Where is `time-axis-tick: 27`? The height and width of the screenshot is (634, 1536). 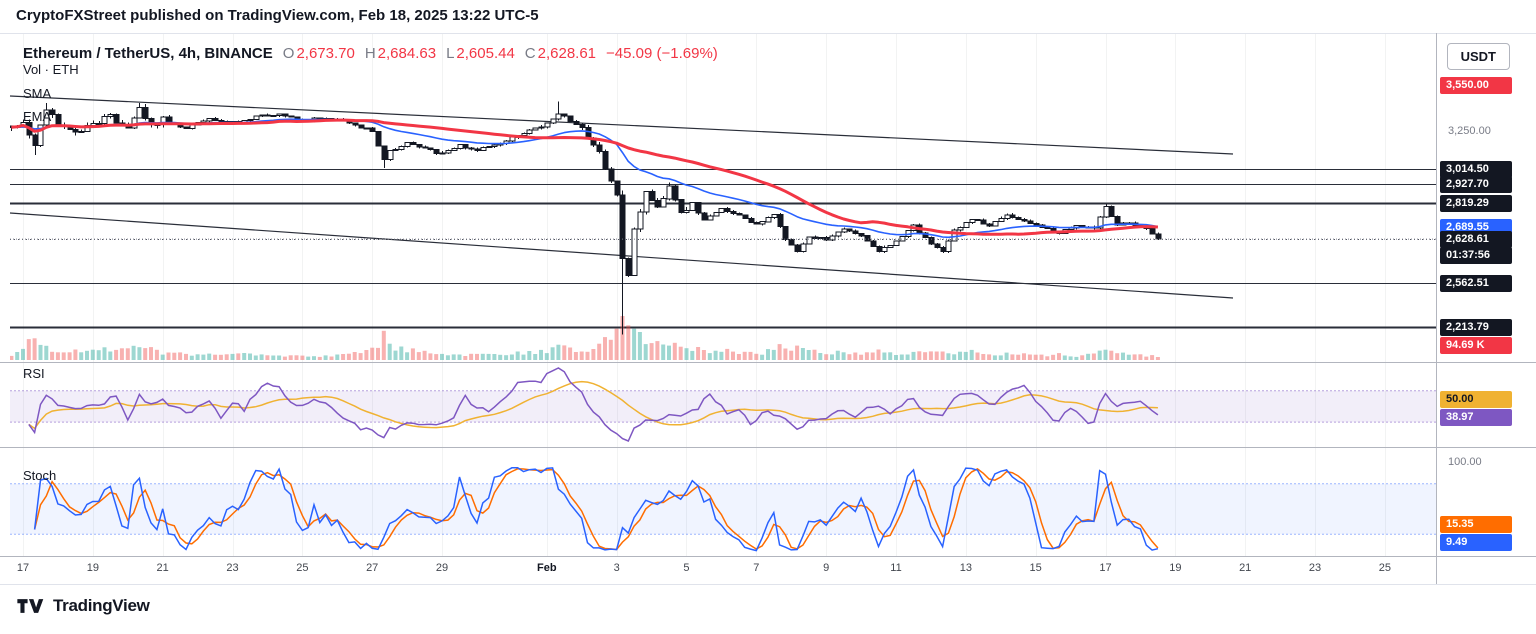
time-axis-tick: 27 is located at coordinates (372, 568).